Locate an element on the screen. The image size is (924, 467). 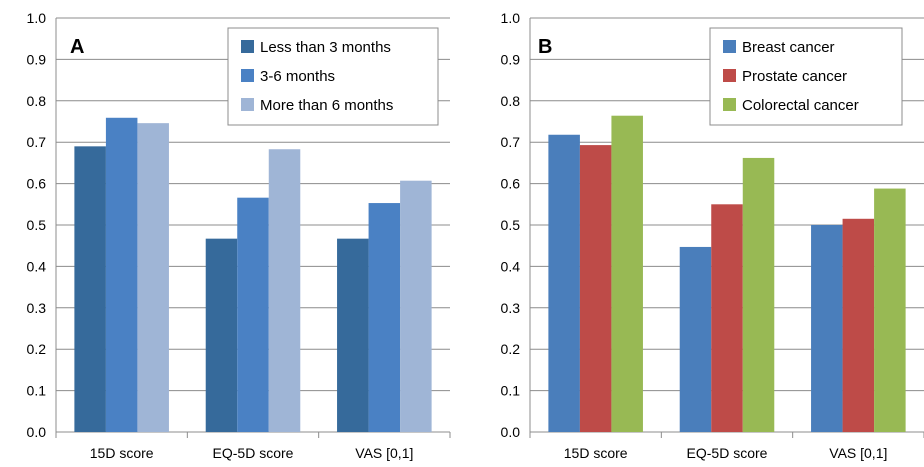
panel-label: B is located at coordinates (545, 47).